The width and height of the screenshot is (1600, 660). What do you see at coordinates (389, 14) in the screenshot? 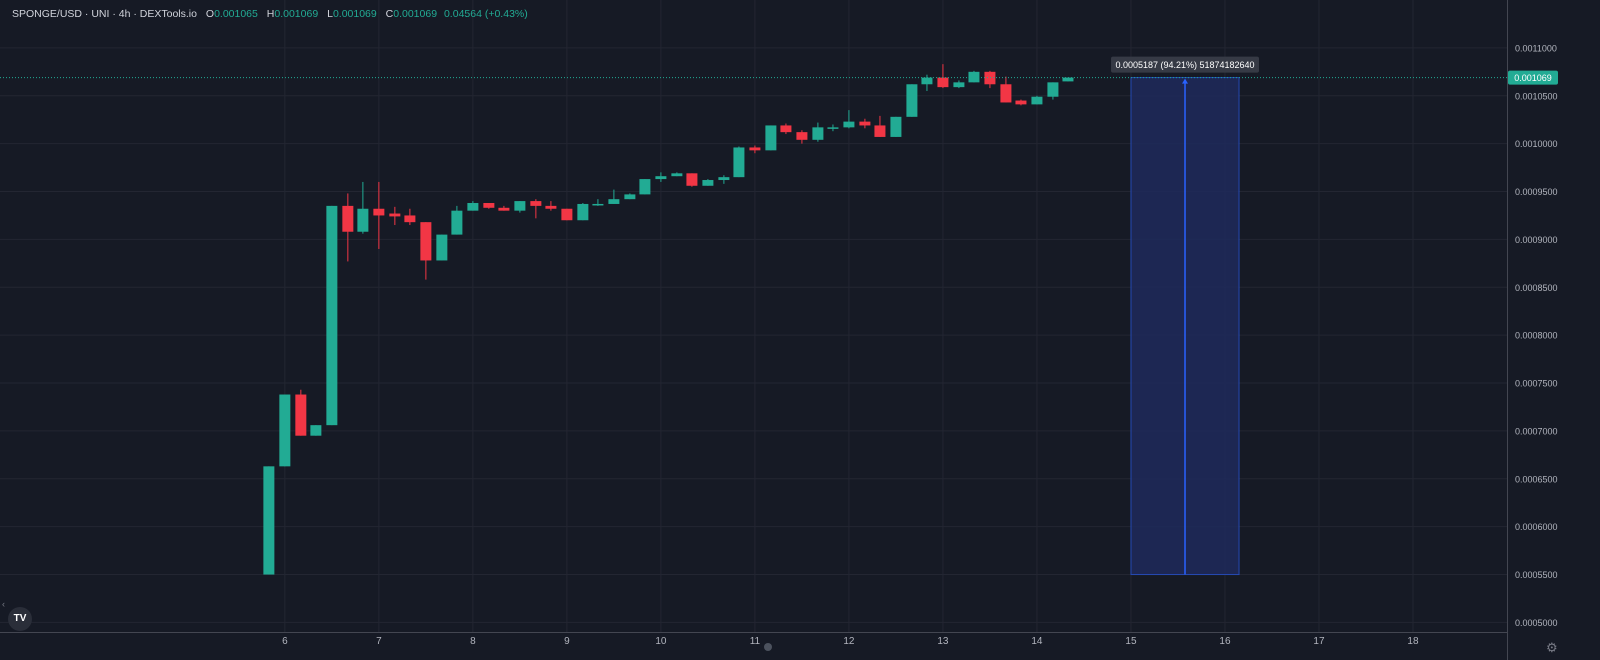
I see `close-label: C` at bounding box center [389, 14].